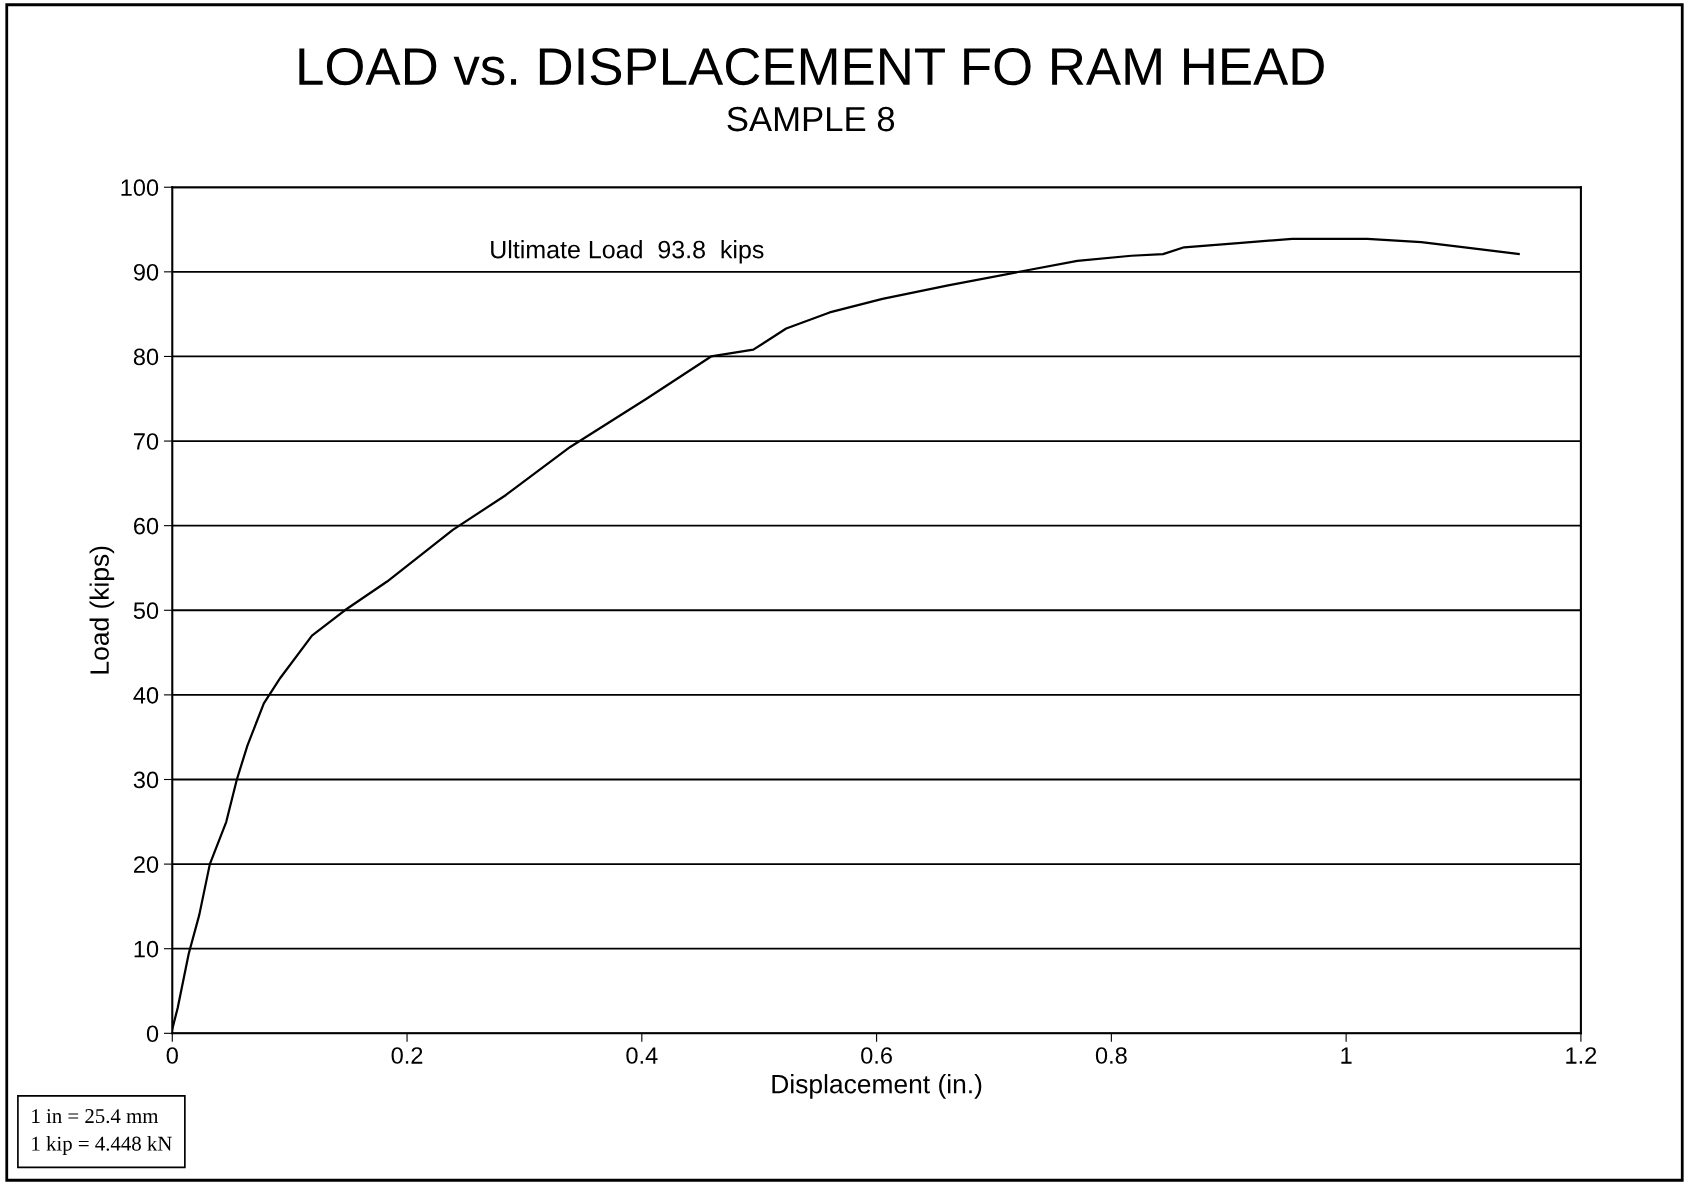 This screenshot has height=1185, width=1689. What do you see at coordinates (102, 610) in the screenshot?
I see `y-axis-title: Load (kips)` at bounding box center [102, 610].